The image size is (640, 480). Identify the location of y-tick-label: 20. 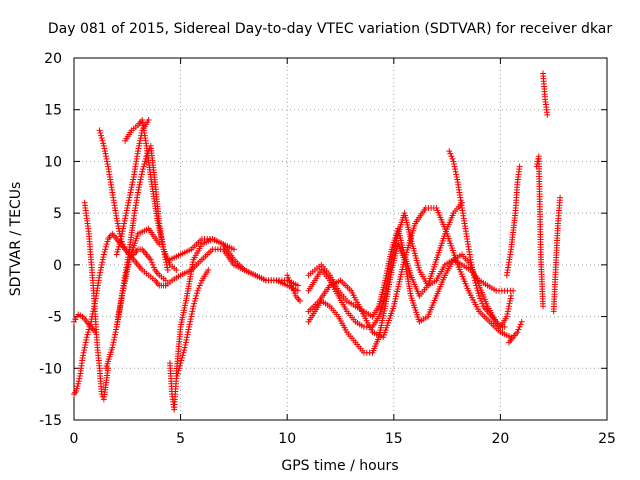
(53, 59).